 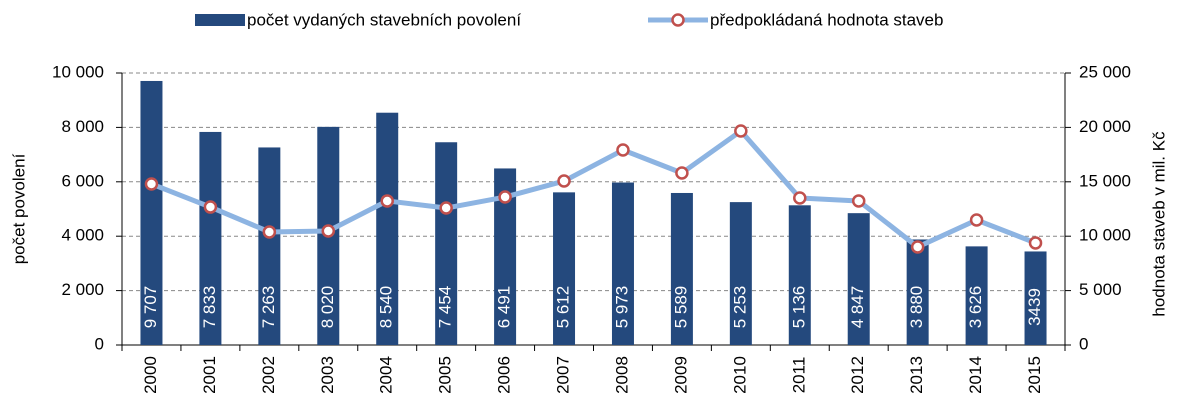 I want to click on bar-value-label: 3439, so click(x=1034, y=307).